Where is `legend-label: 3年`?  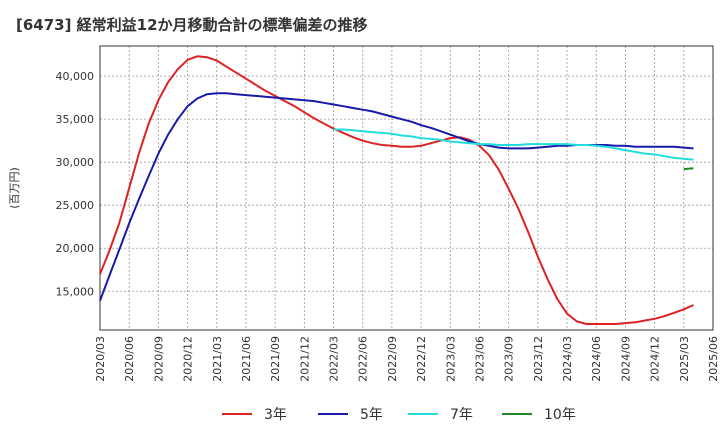
legend-label: 3年 is located at coordinates (275, 415).